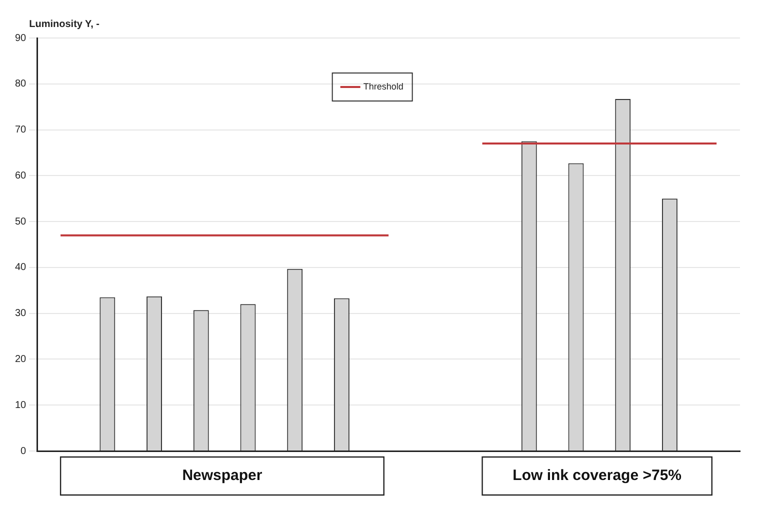 Image resolution: width=768 pixels, height=511 pixels. I want to click on y-tick-label: 0, so click(23, 451).